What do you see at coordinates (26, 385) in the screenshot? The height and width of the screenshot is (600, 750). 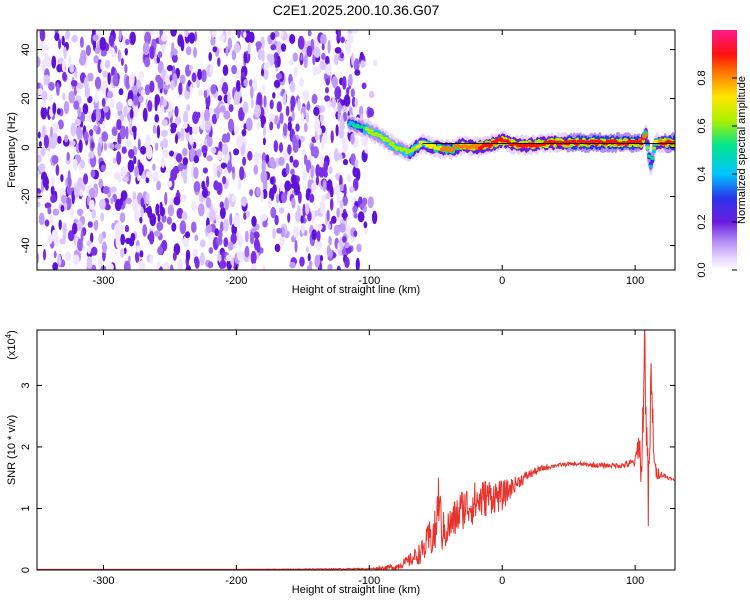 I see `y-tick-label: 3` at bounding box center [26, 385].